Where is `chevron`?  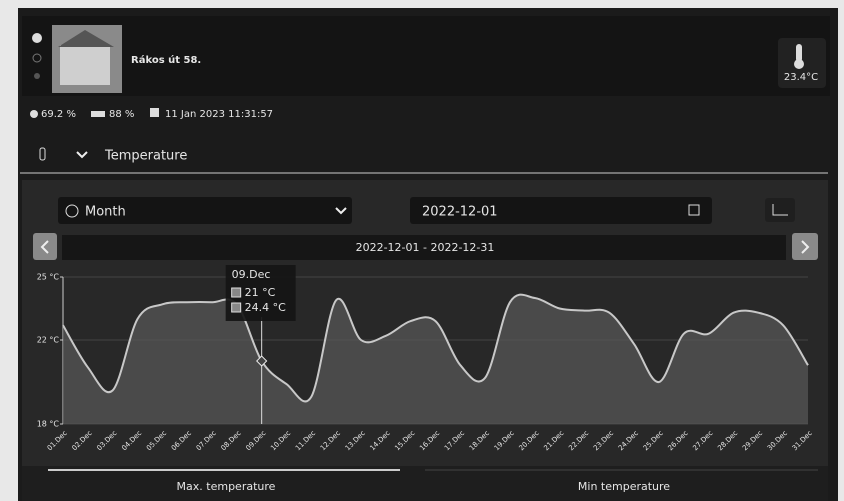
chevron is located at coordinates (82, 155).